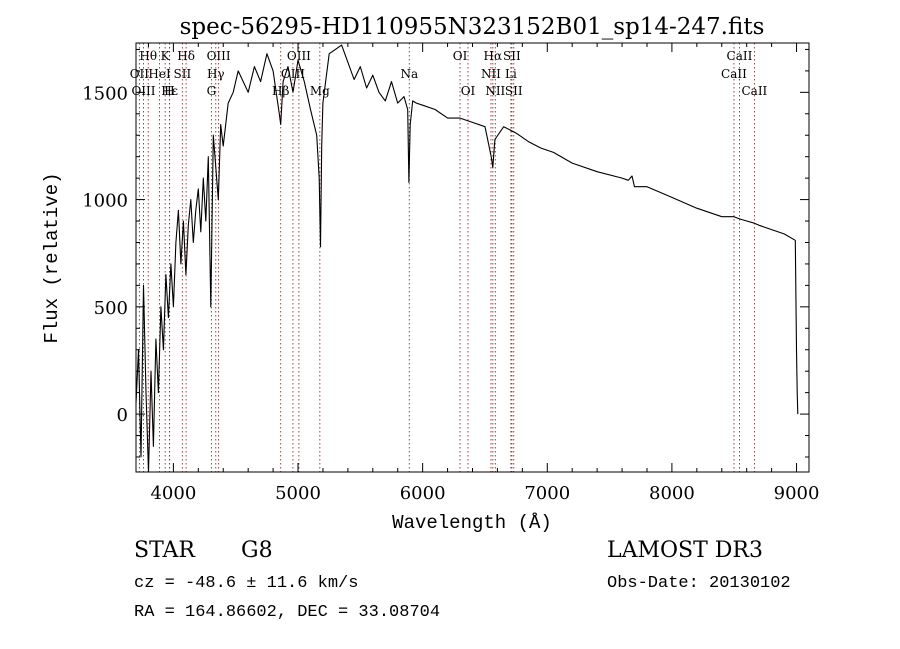 The image size is (900, 649). Describe the element at coordinates (148, 56) in the screenshot. I see `marker-label-0: Hθ` at that location.